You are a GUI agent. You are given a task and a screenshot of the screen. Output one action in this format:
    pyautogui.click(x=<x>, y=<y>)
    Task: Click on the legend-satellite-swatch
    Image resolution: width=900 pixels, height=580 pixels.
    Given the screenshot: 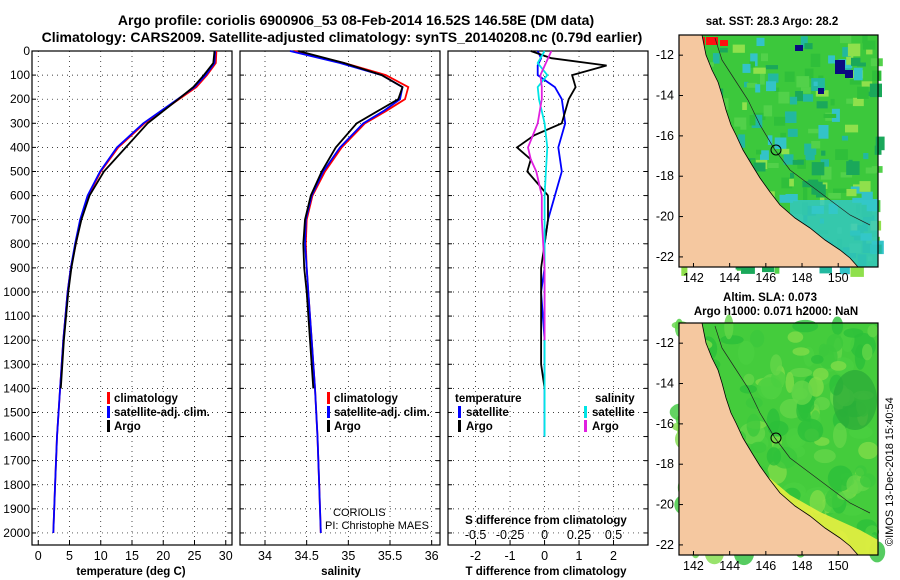 What is the action you would take?
    pyautogui.click(x=328, y=412)
    